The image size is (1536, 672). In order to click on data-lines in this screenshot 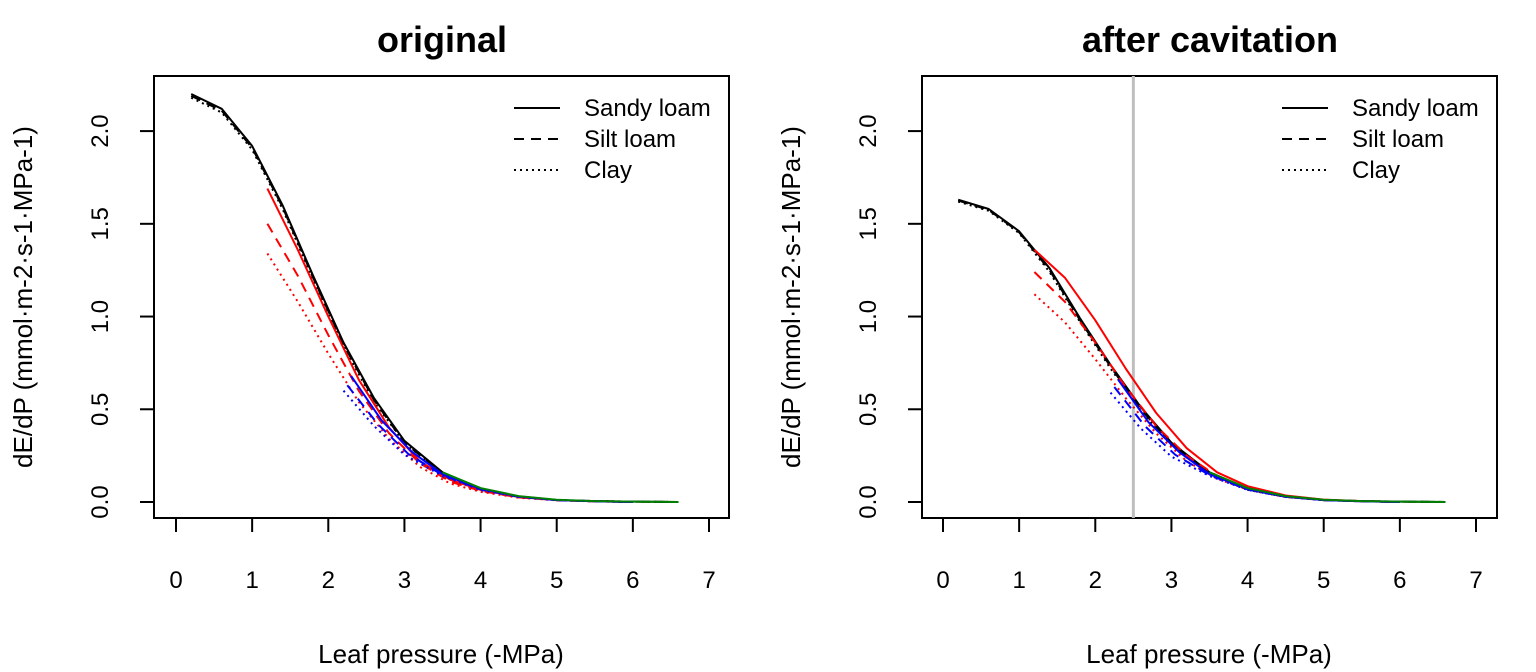, I will do `click(1201, 350)`.